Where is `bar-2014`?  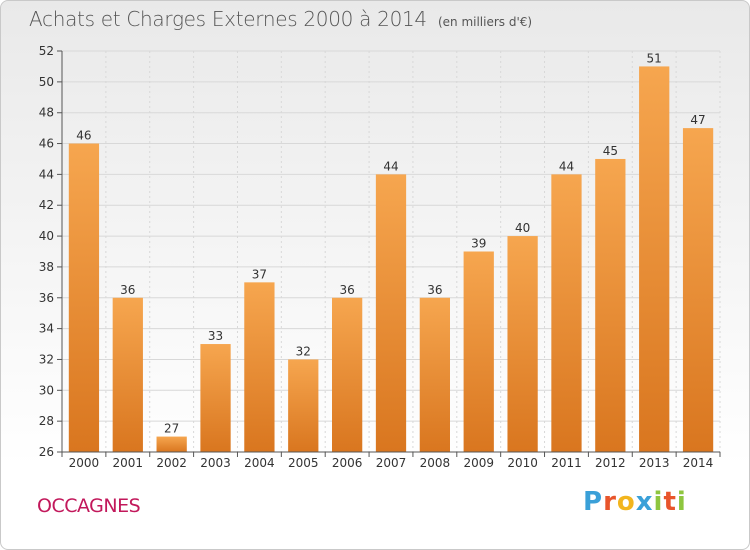
bar-2014 is located at coordinates (698, 290).